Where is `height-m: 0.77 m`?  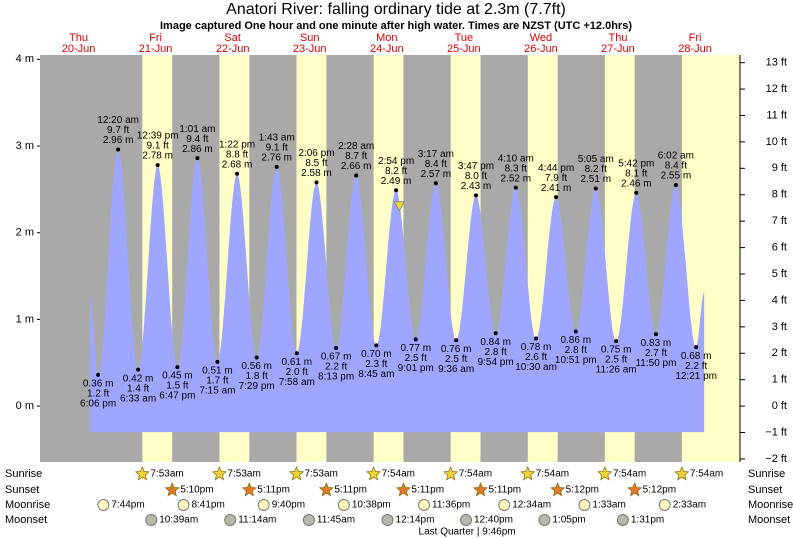
height-m: 0.77 m is located at coordinates (415, 348).